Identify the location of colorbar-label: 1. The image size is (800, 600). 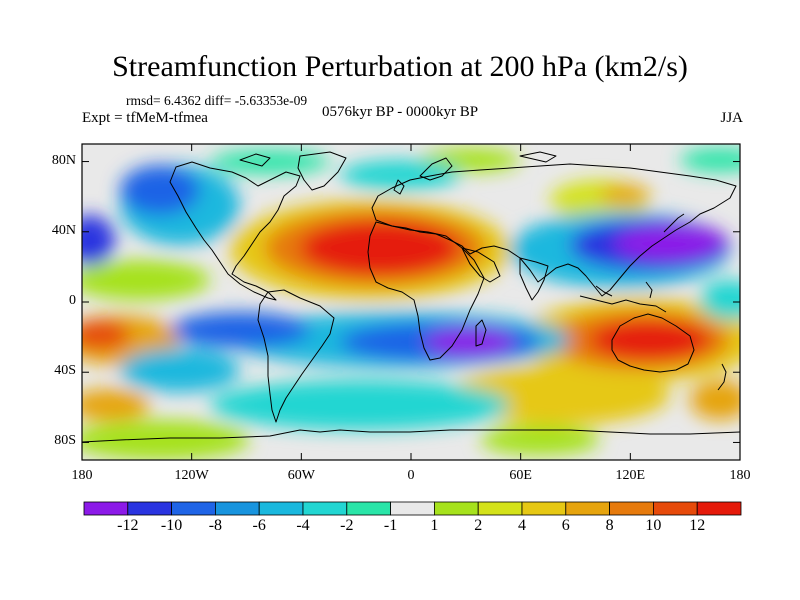
(434, 525).